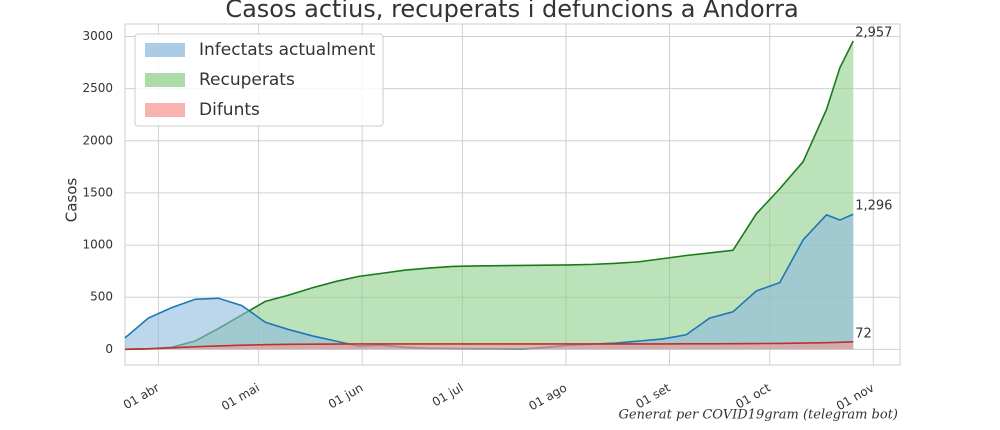 This screenshot has width=1000, height=430. What do you see at coordinates (287, 50) in the screenshot?
I see `legend-label: Infectats actualment` at bounding box center [287, 50].